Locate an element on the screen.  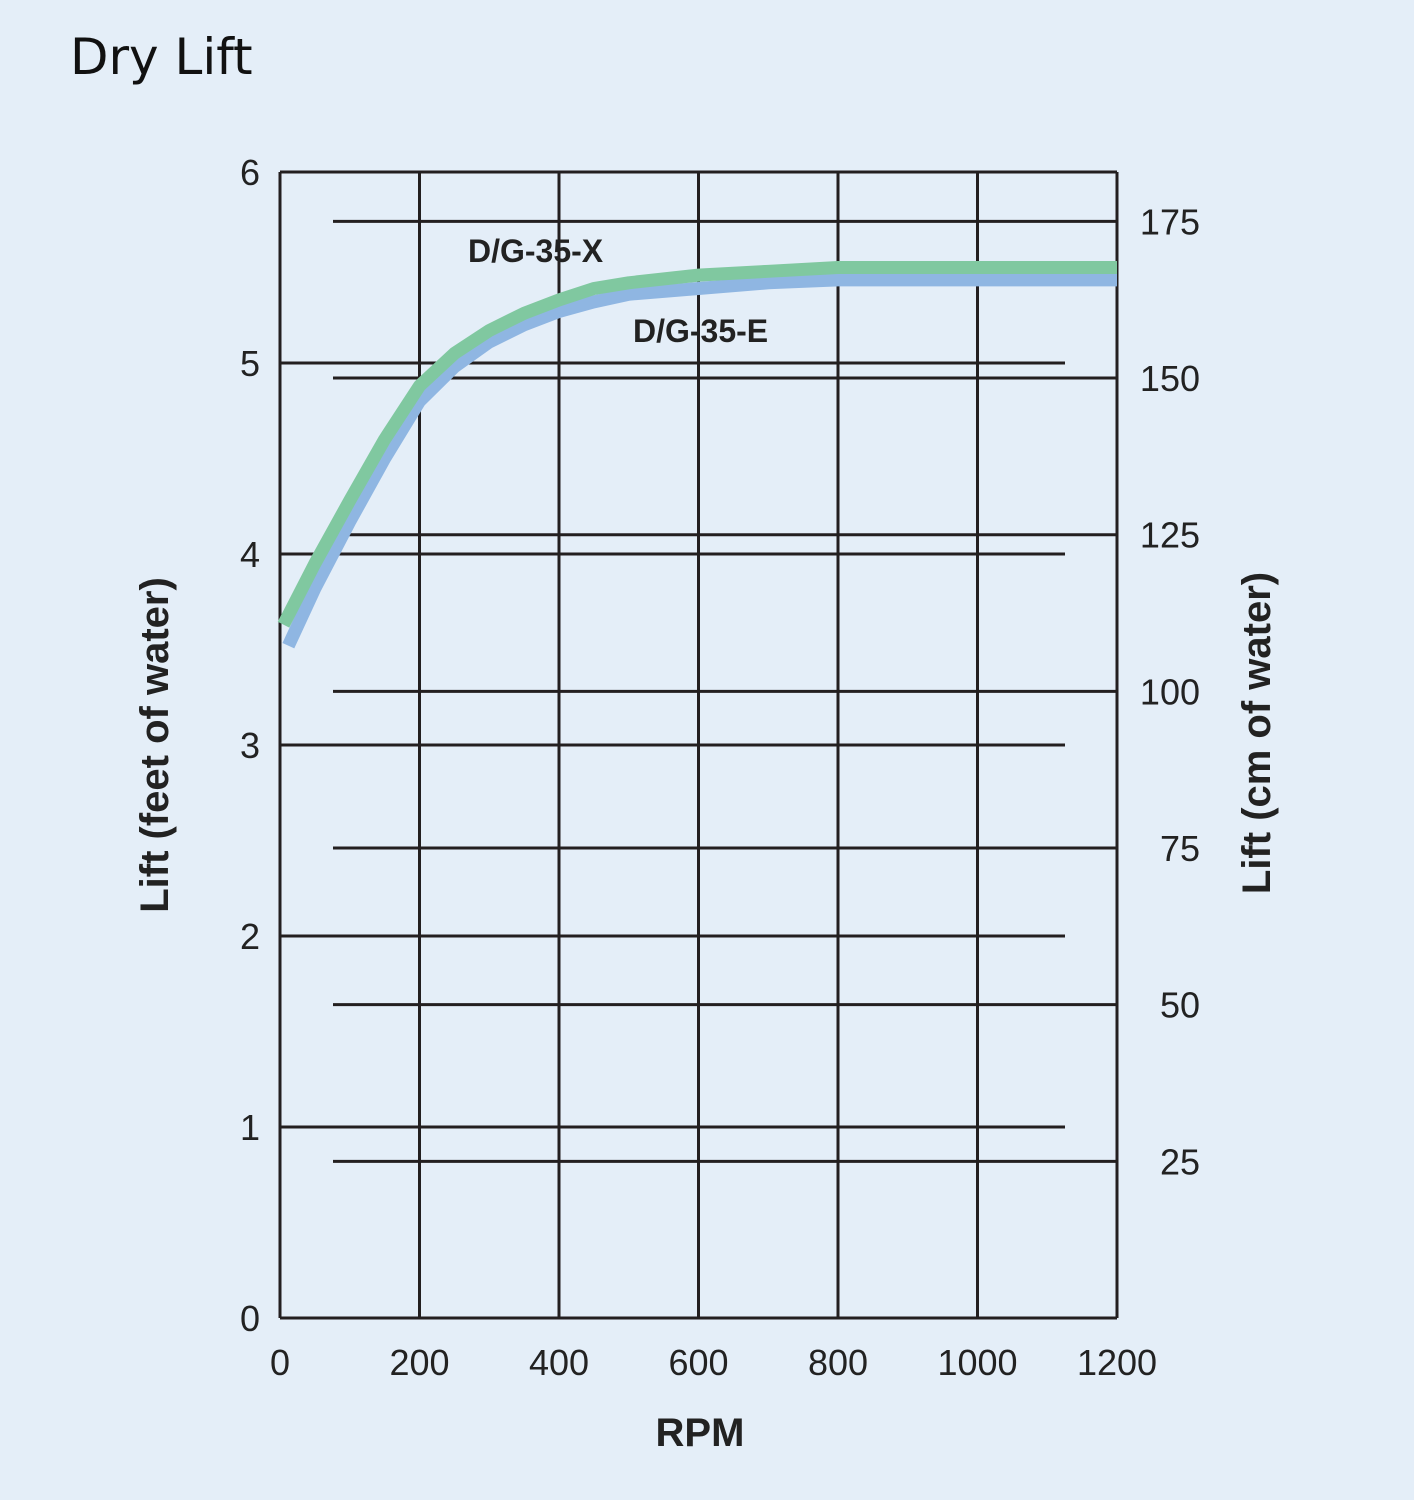
y-tick-label: 5 is located at coordinates (250, 363).